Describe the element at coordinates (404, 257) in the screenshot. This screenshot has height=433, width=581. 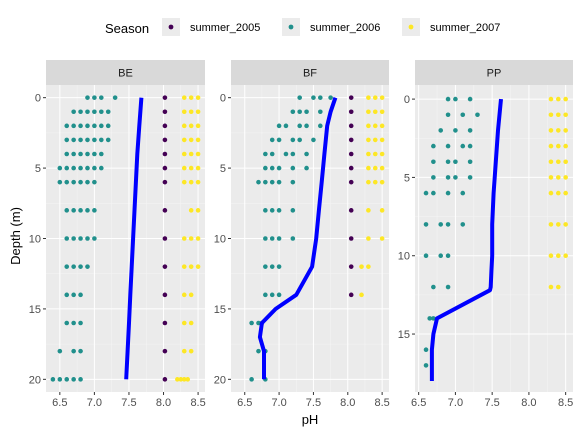
I see `y-tick-label: 10` at that location.